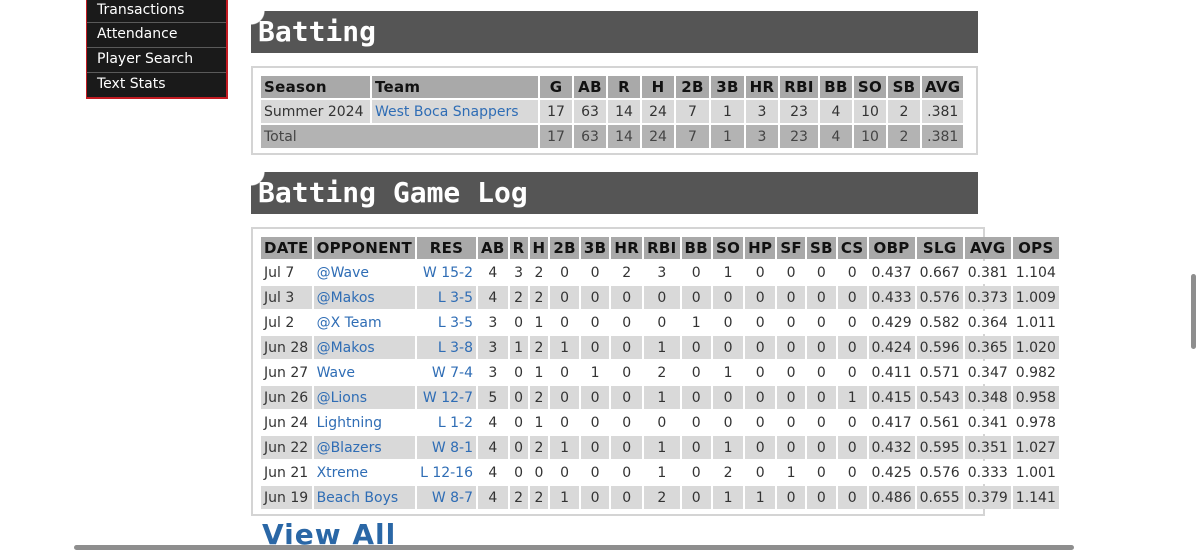  What do you see at coordinates (364, 272) in the screenshot?
I see `opponent-link: @Wave` at bounding box center [364, 272].